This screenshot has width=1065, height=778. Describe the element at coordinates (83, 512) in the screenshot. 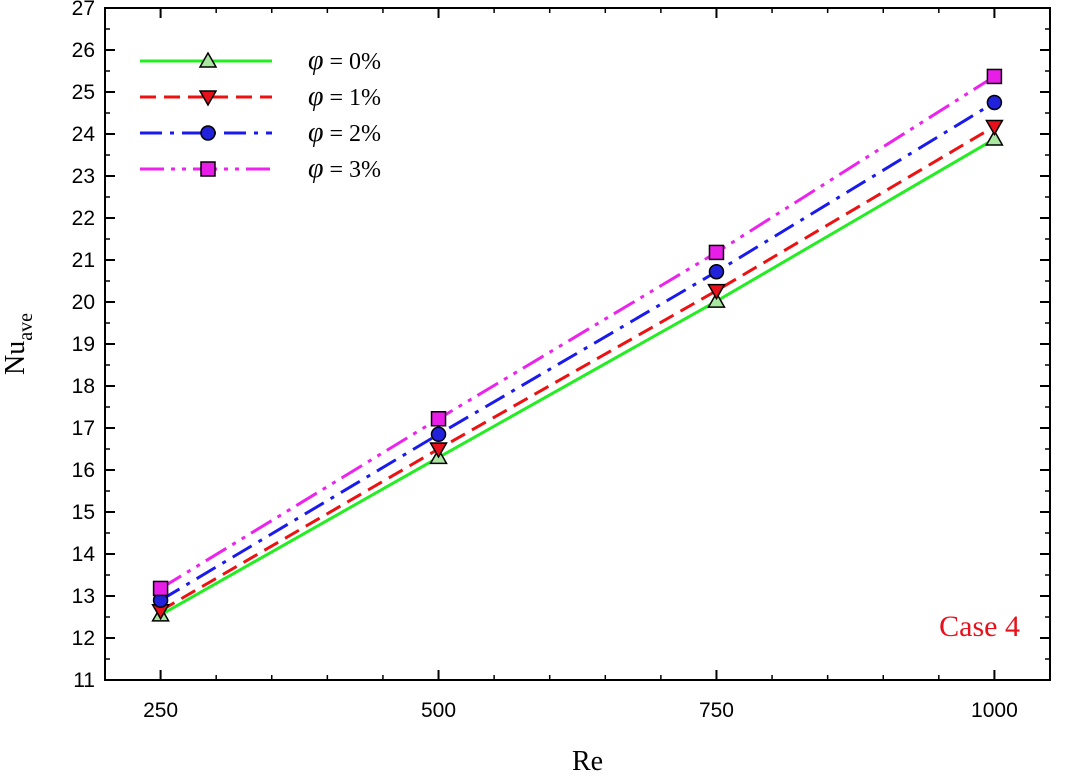

I see `y-tick-label: 15` at that location.